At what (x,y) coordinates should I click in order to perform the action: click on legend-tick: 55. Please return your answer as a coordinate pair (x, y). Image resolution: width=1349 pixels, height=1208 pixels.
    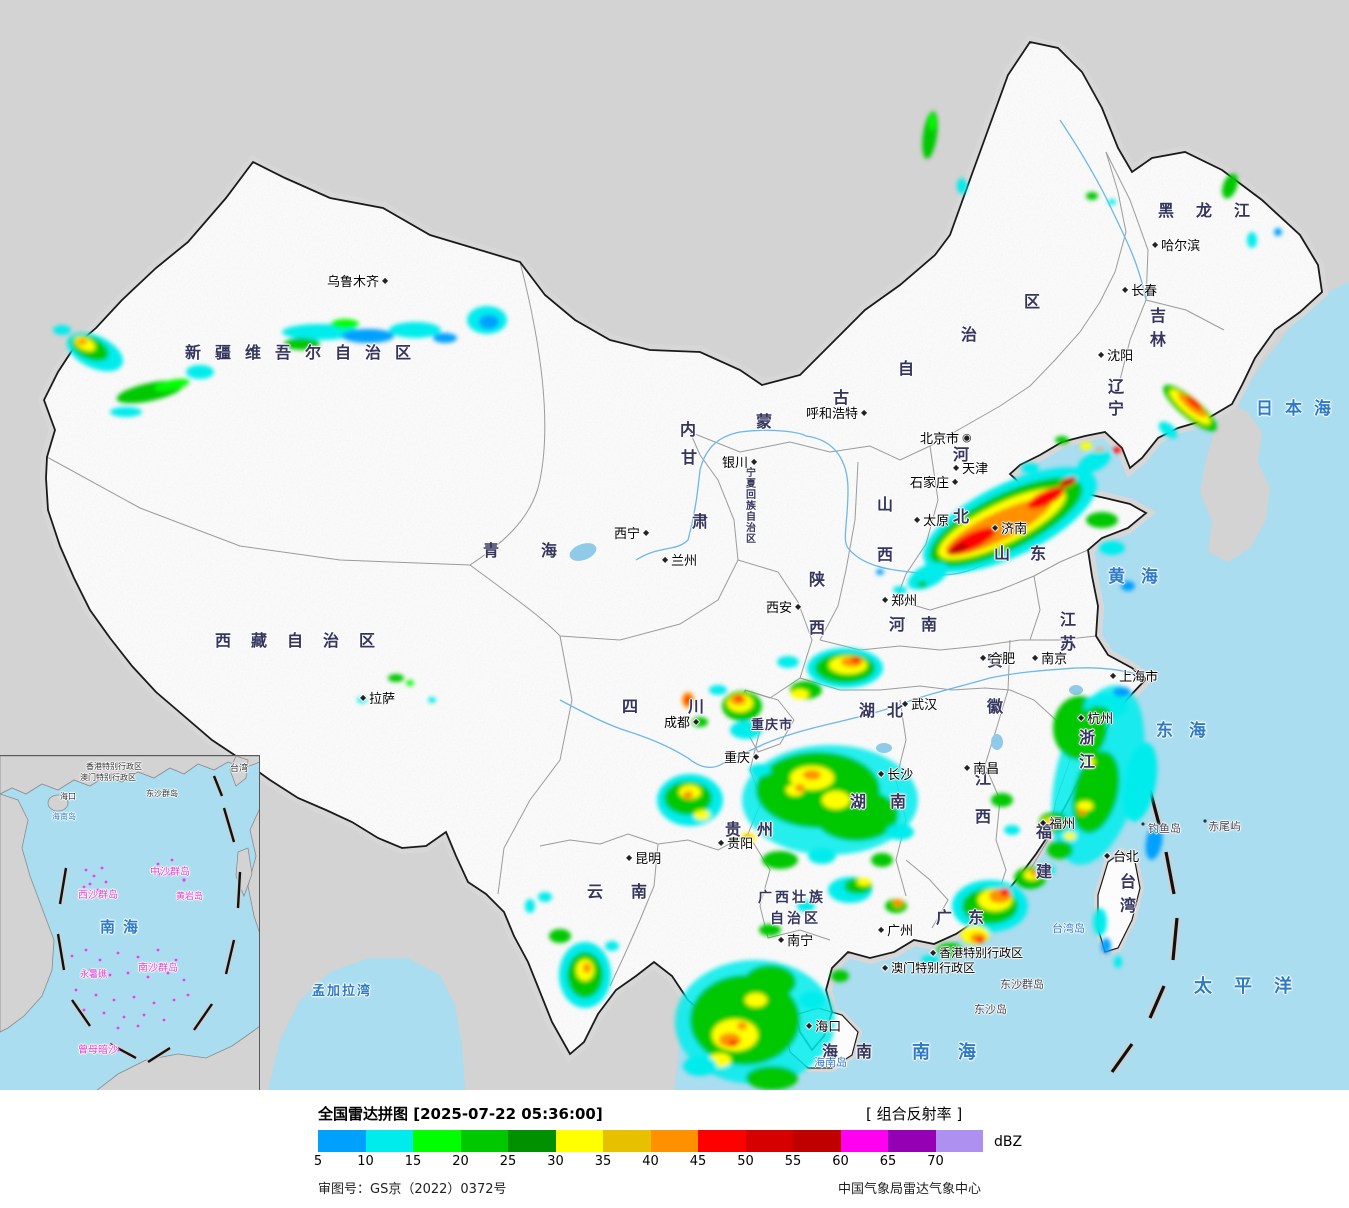
    Looking at the image, I should click on (793, 1161).